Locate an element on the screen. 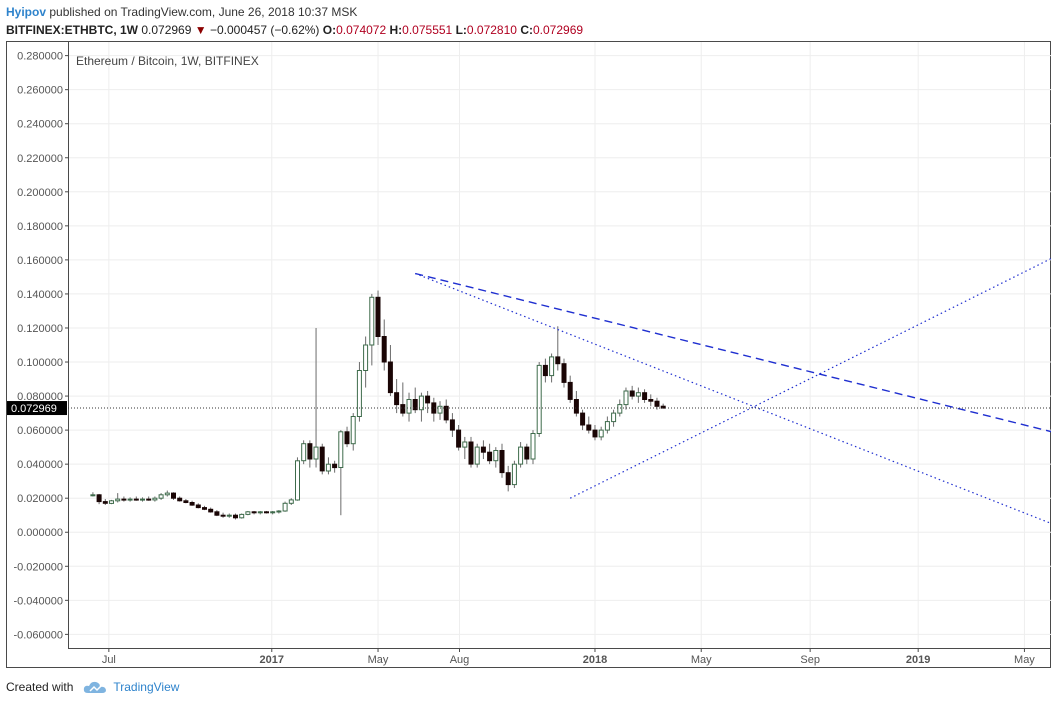  price-tick-label: 0.020000 is located at coordinates (40, 499).